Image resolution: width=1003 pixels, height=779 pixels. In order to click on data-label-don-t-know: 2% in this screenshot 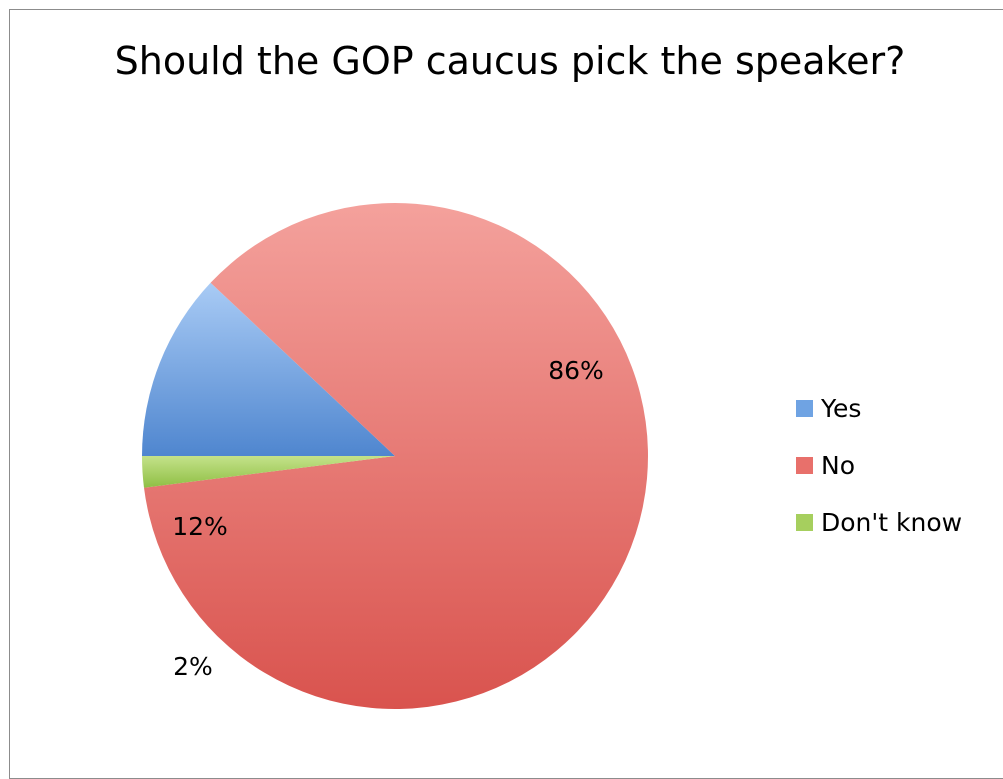, I will do `click(193, 666)`.